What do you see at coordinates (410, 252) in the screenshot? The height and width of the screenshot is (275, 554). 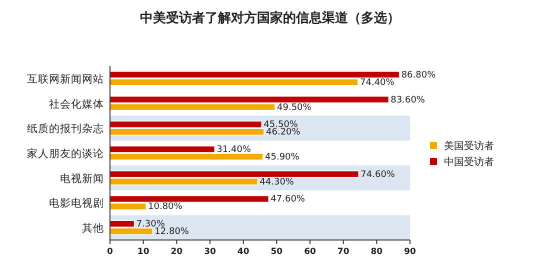 I see `x-tick-label: 90` at bounding box center [410, 252].